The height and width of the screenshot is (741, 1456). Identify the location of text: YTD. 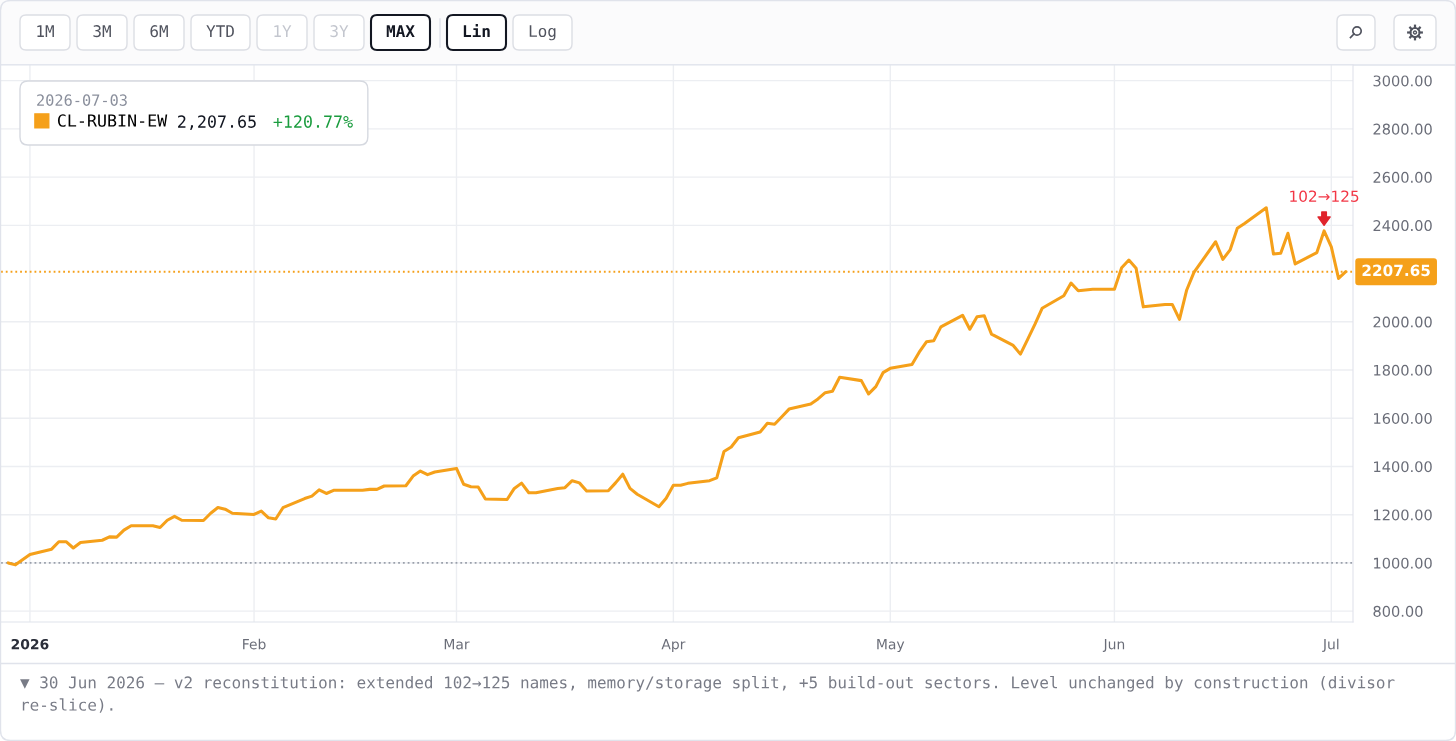
(220, 31).